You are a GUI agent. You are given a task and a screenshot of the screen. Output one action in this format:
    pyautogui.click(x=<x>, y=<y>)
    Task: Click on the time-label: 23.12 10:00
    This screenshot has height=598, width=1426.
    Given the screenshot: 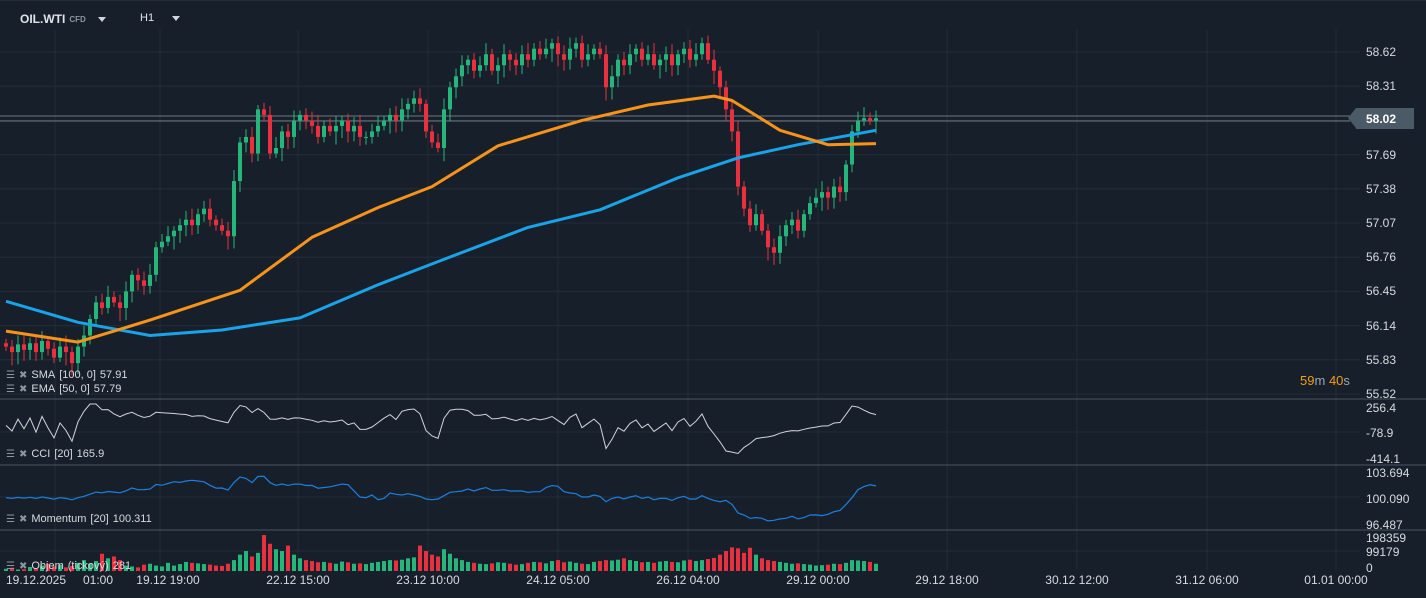 What is the action you would take?
    pyautogui.click(x=428, y=580)
    